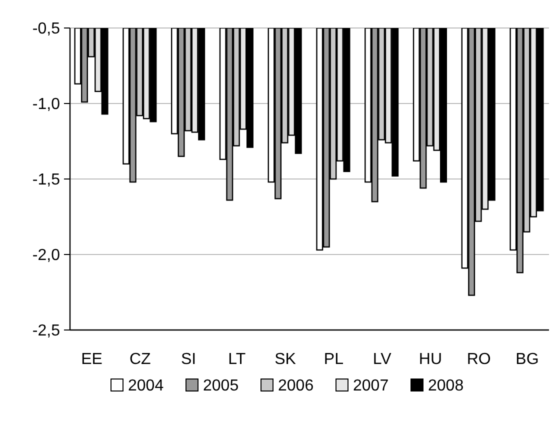 The image size is (557, 423). What do you see at coordinates (285, 359) in the screenshot?
I see `x-tick-label: SK` at bounding box center [285, 359].